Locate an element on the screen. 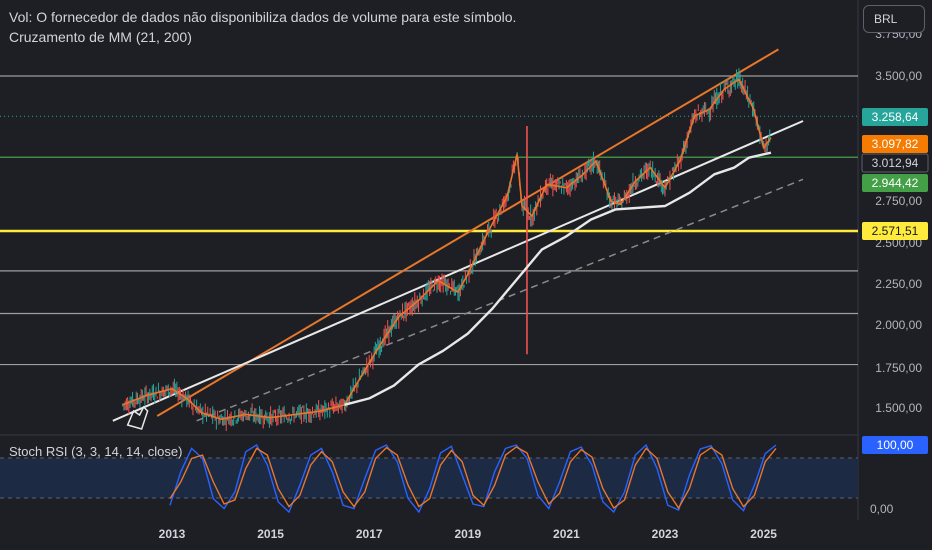 Image resolution: width=932 pixels, height=550 pixels. price-tick-label: 2.000,00 is located at coordinates (898, 325).